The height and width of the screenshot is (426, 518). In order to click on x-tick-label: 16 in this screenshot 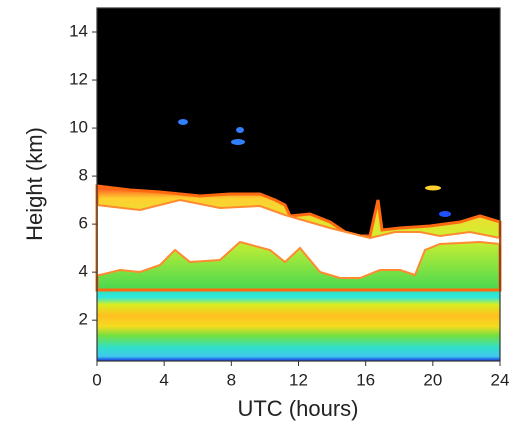, I will do `click(365, 379)`.